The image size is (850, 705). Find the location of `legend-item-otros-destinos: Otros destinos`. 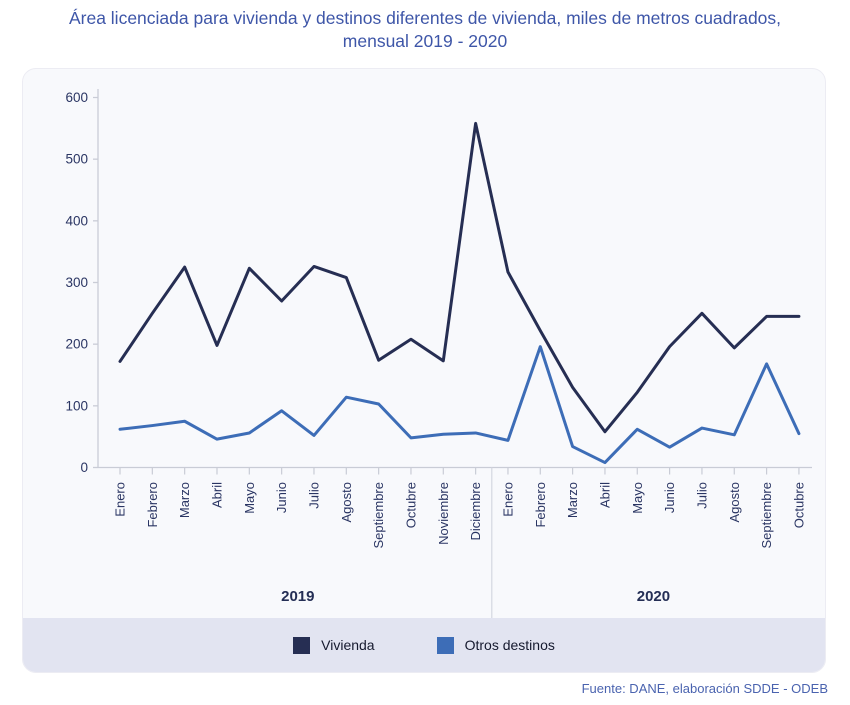

legend-item-otros-destinos: Otros destinos is located at coordinates (495, 645).